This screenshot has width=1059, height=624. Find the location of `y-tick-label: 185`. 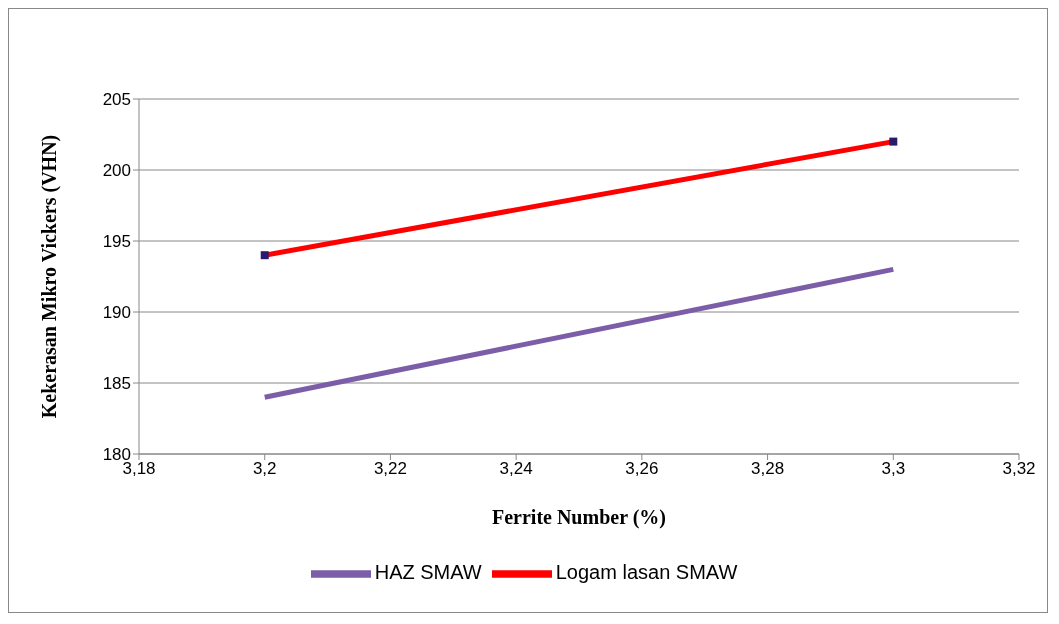

y-tick-label: 185 is located at coordinates (116, 384).